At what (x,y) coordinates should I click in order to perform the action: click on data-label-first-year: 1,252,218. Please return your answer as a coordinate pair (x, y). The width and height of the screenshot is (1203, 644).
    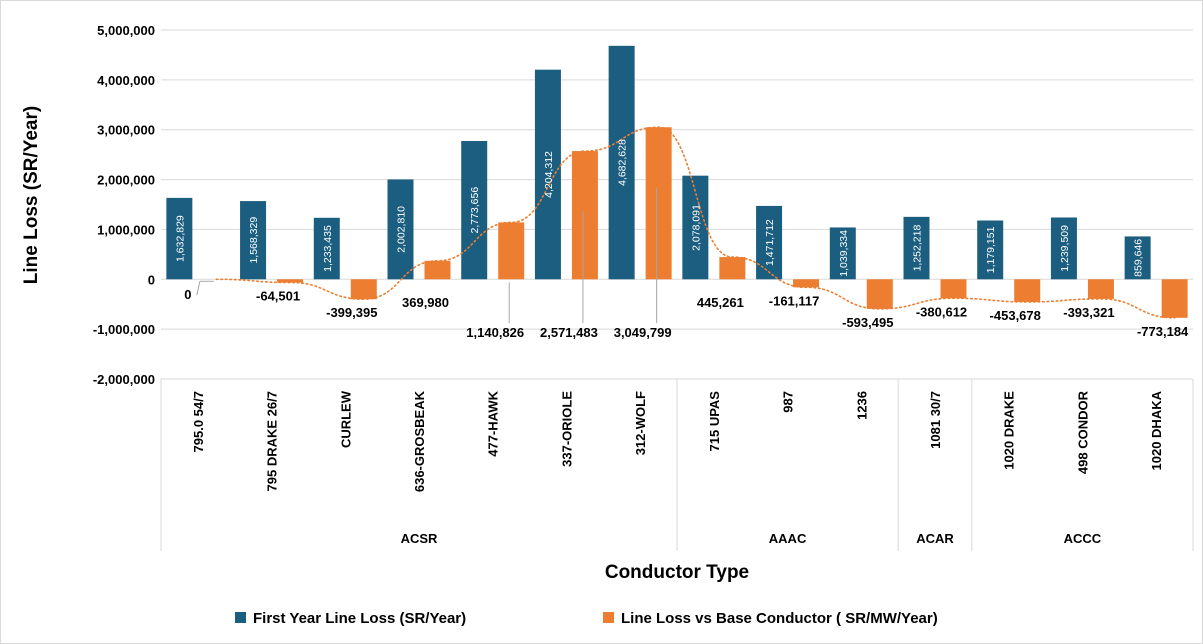
    Looking at the image, I should click on (918, 248).